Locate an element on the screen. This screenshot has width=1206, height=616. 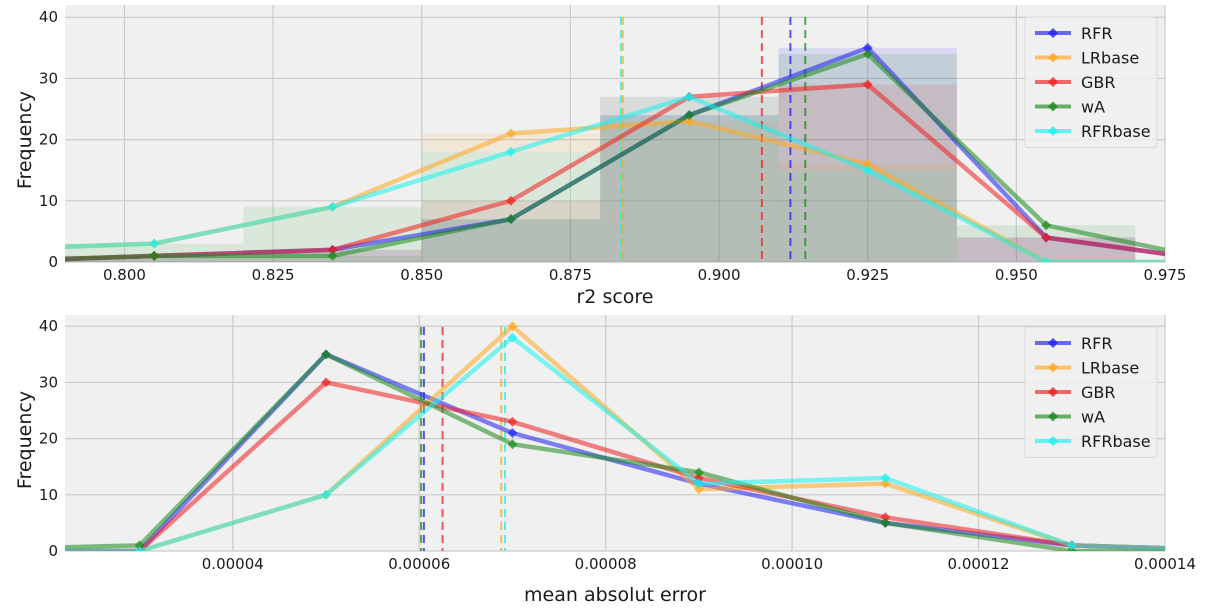
x-tick-label: 0.925 is located at coordinates (867, 275).